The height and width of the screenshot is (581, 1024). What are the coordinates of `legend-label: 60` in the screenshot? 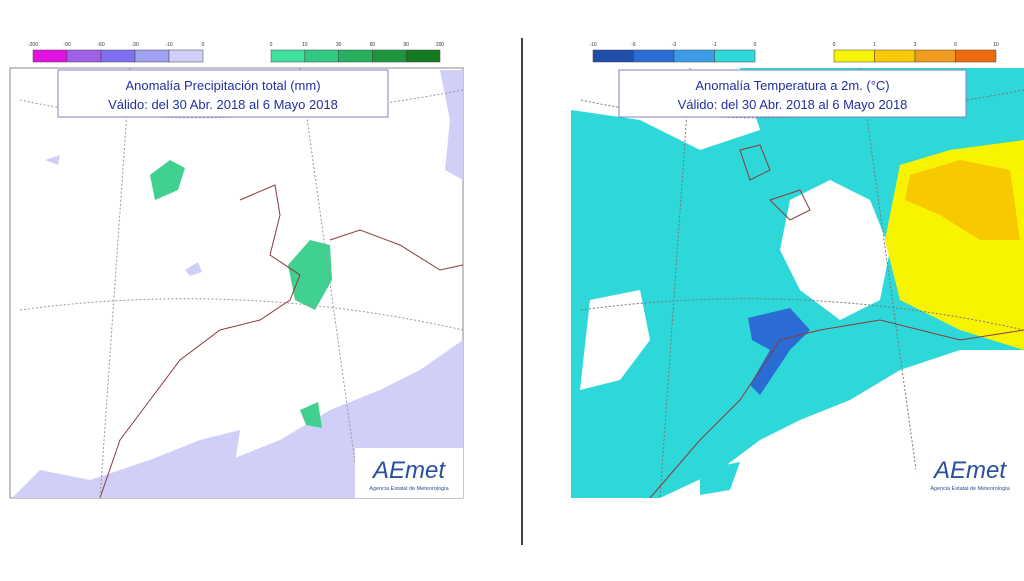 It's located at (373, 45).